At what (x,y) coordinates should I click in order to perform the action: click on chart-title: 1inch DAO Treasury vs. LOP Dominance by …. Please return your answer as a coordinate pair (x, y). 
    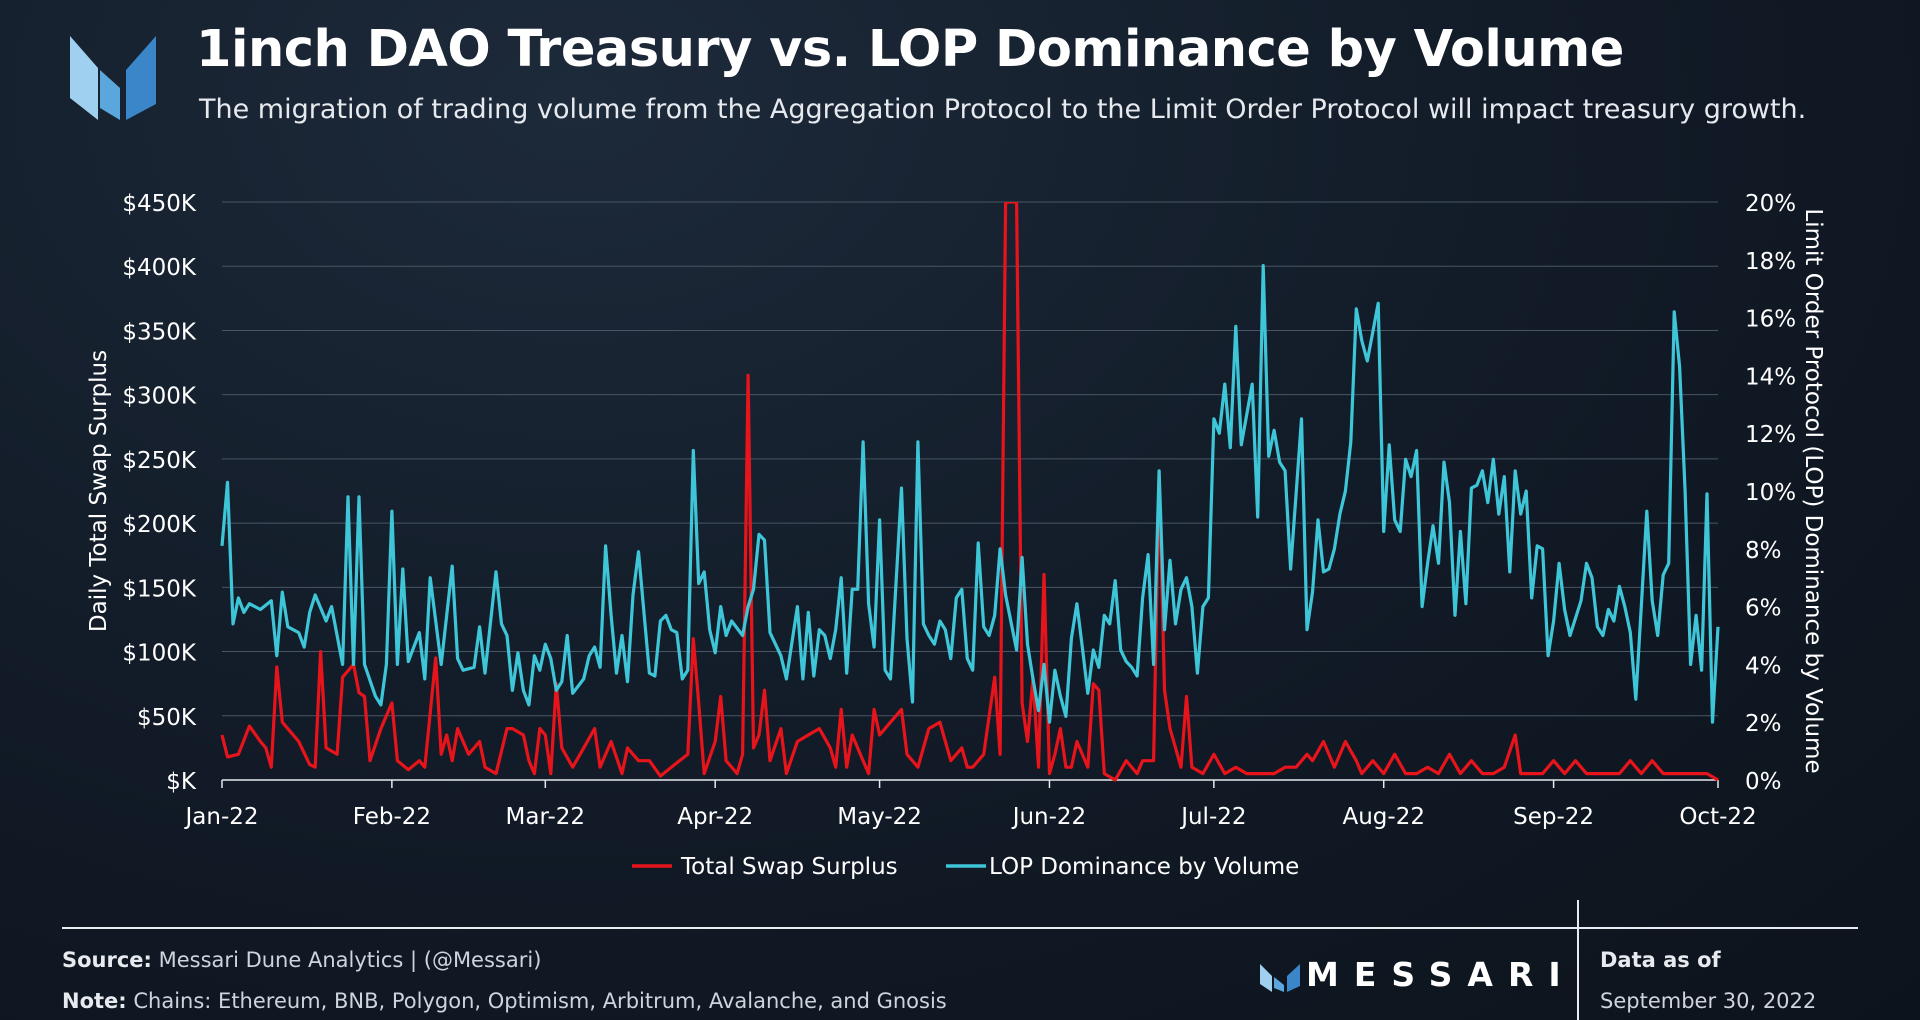
    Looking at the image, I should click on (910, 49).